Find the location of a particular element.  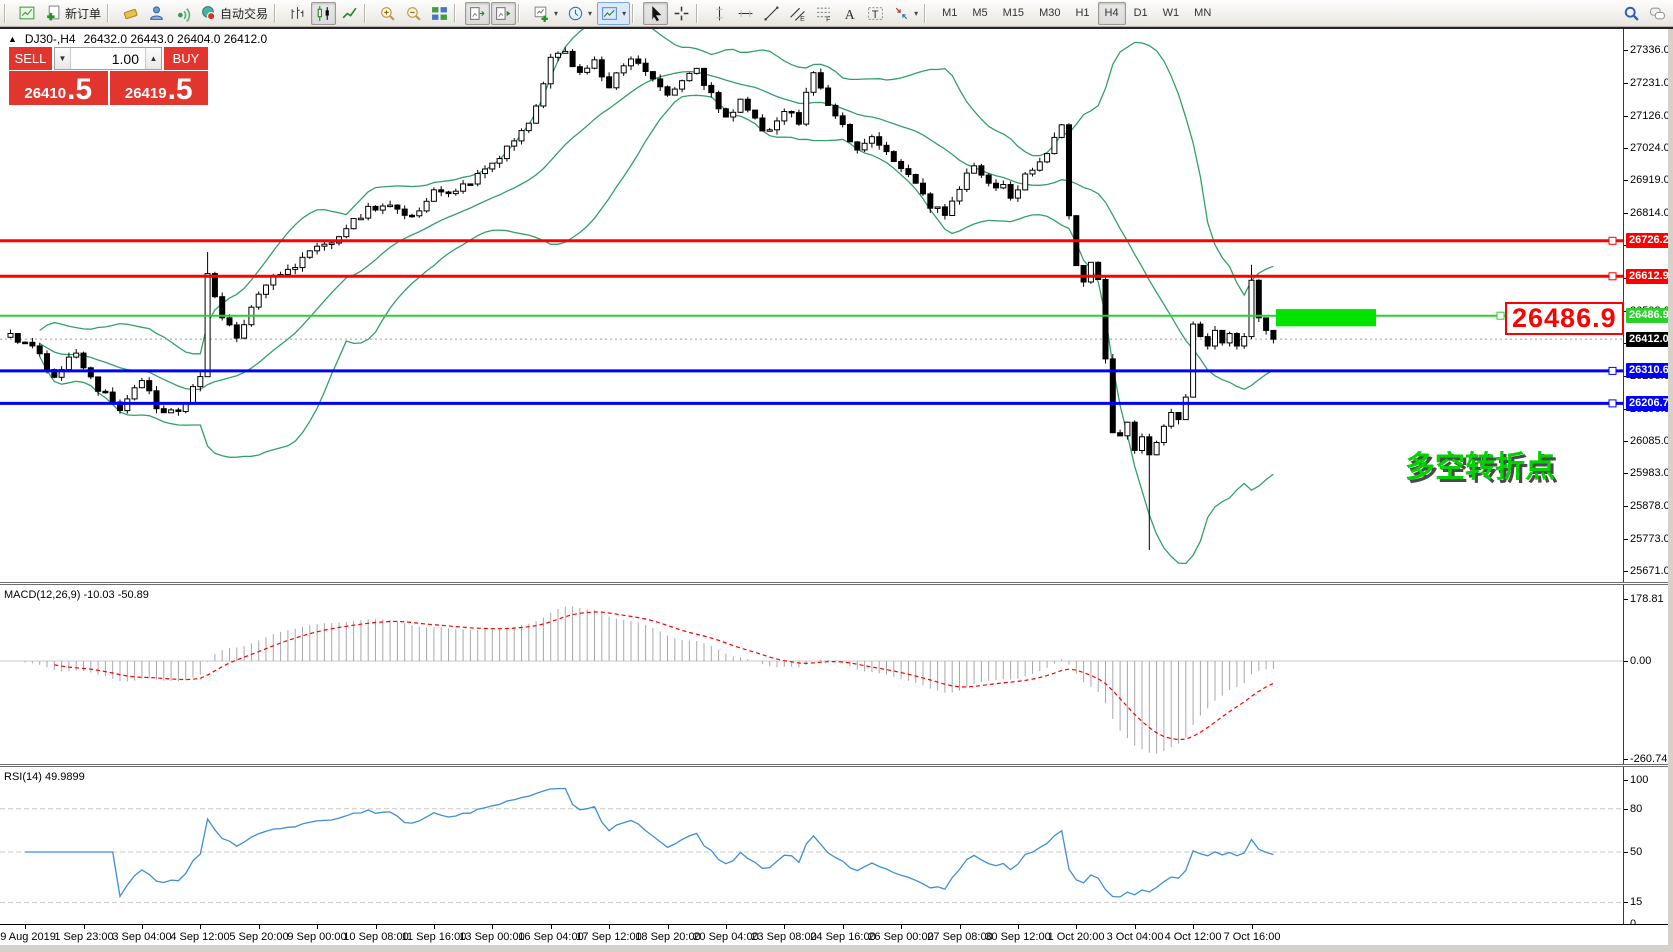

arrows-tool-dropdown: ▾ is located at coordinates (905, 13).